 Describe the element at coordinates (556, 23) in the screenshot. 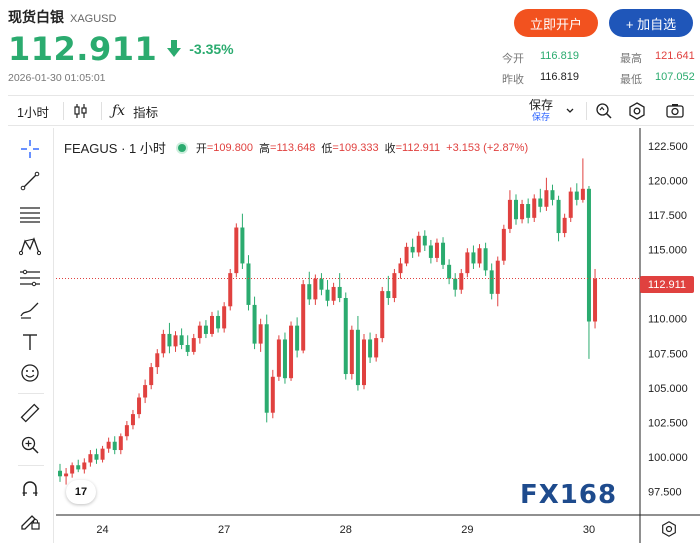

I see `open-account-button: 立即开户` at that location.